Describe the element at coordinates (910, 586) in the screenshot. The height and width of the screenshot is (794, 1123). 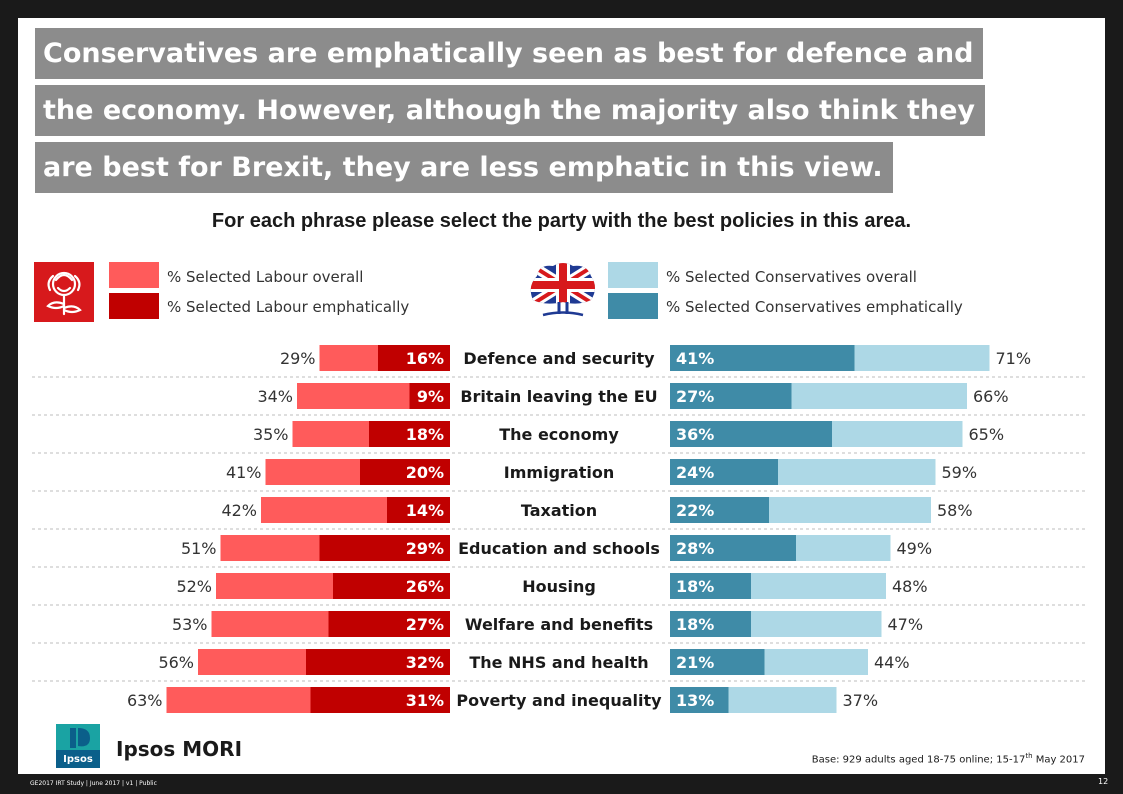
I see `con-overall-label: 48%` at that location.